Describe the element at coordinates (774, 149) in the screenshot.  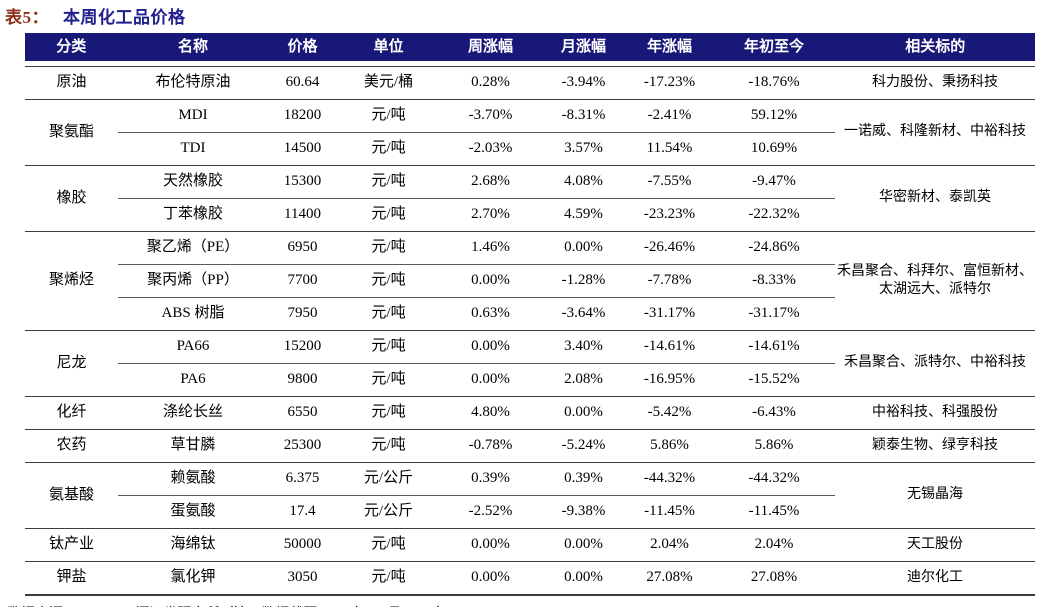
I see `ytd-change-cell: 10.69%` at that location.